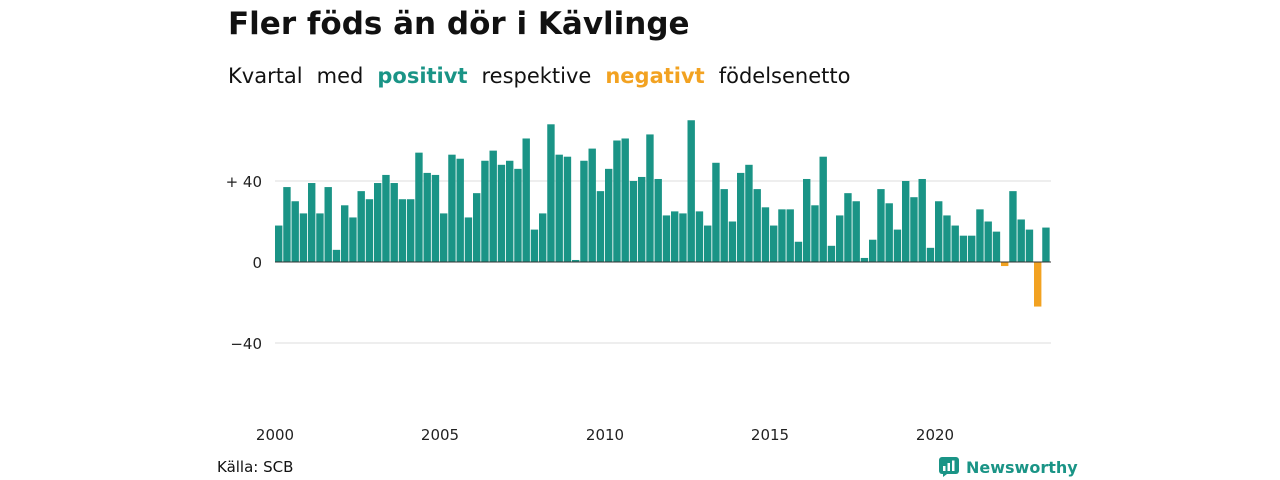  I want to click on subtitle-positive-label: positivt, so click(422, 76).